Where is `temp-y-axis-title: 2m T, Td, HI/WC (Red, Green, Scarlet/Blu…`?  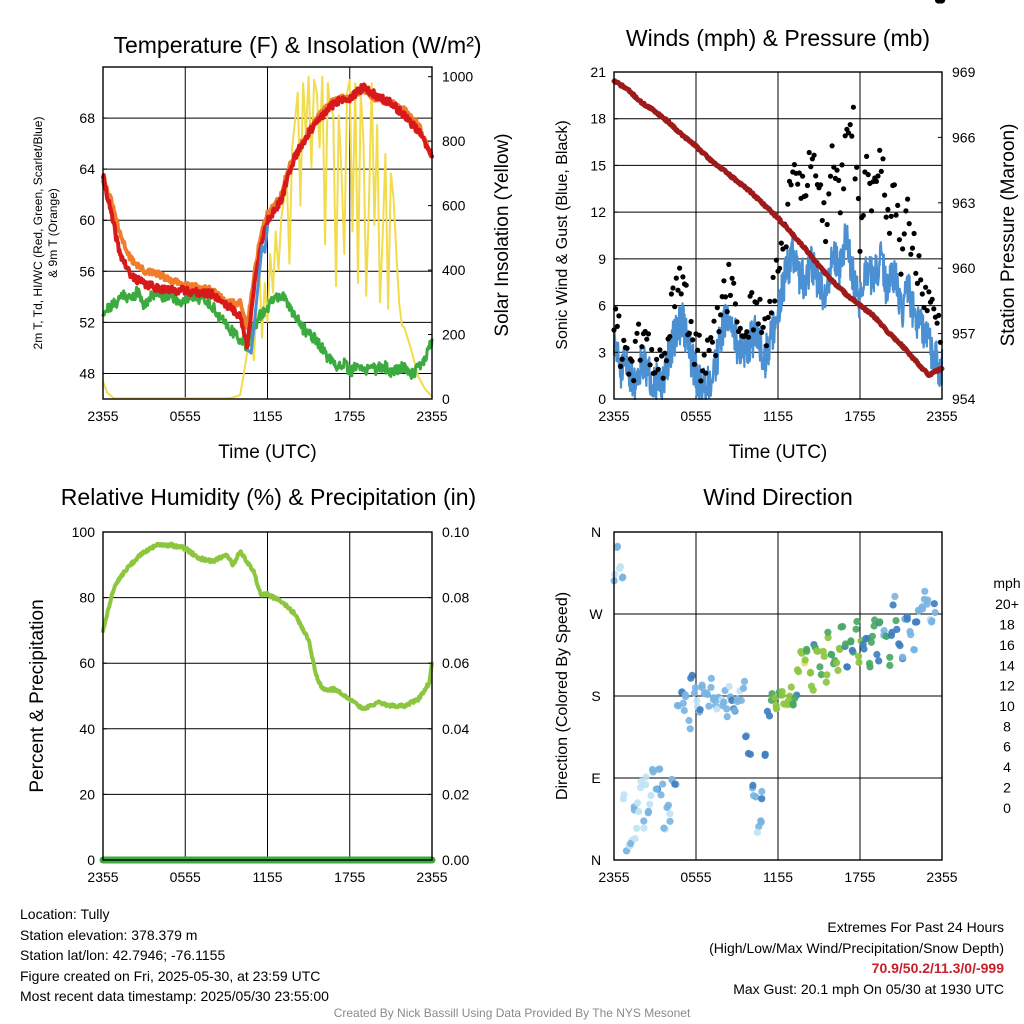
temp-y-axis-title: 2m T, Td, HI/WC (Red, Green, Scarlet/Blu… is located at coordinates (38, 233).